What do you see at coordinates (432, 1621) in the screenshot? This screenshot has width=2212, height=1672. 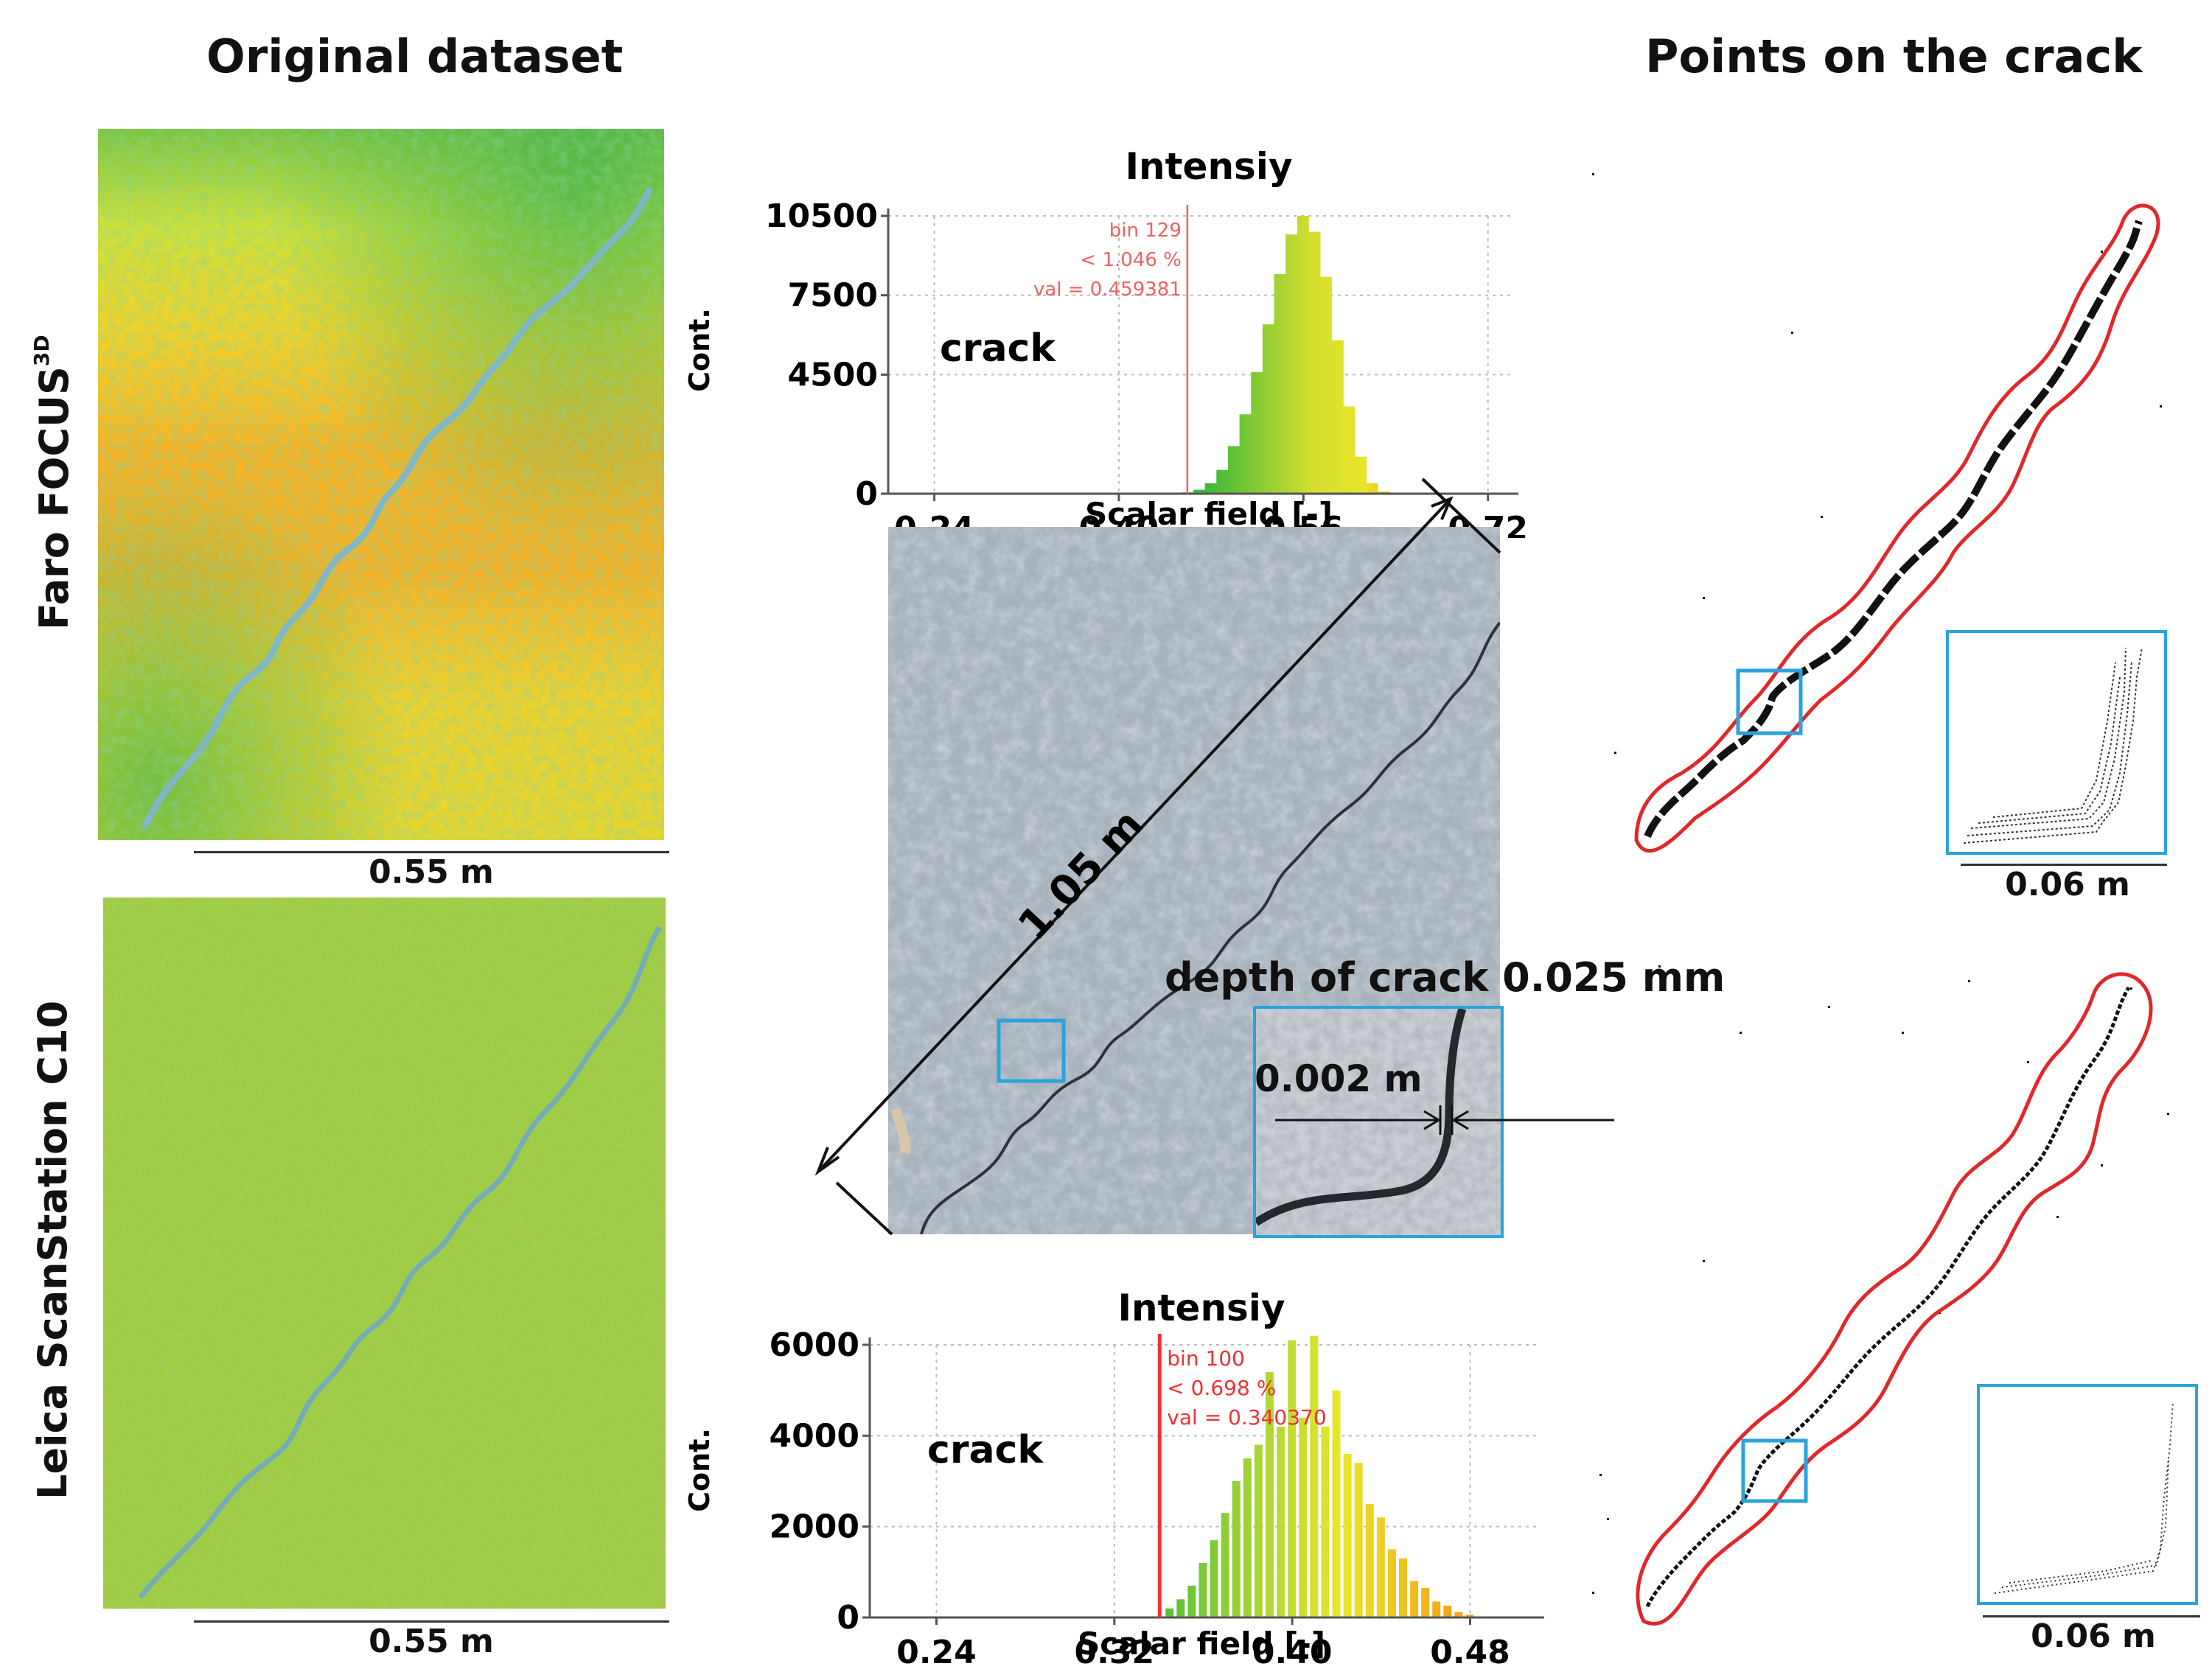 I see `leica-scalebar-line` at bounding box center [432, 1621].